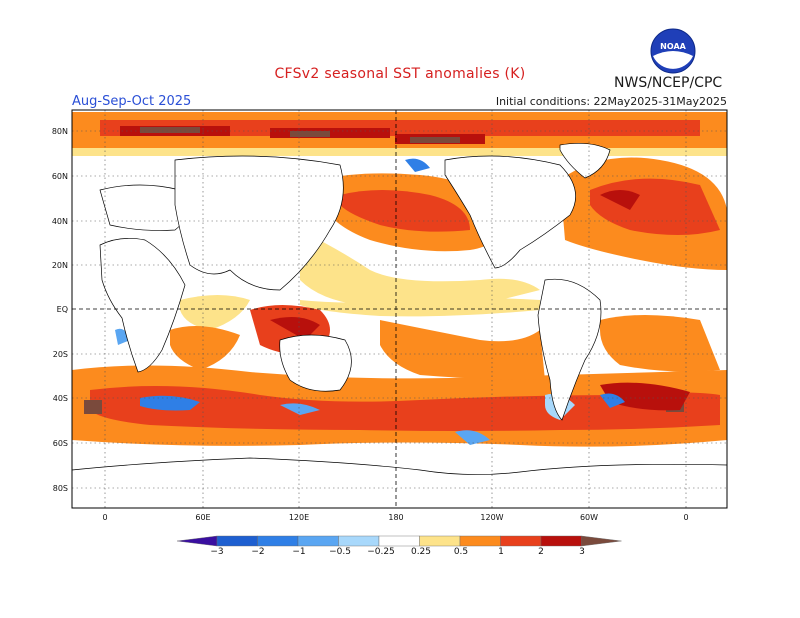  Describe the element at coordinates (381, 552) in the screenshot. I see `colorbar-tick: −0.25` at that location.